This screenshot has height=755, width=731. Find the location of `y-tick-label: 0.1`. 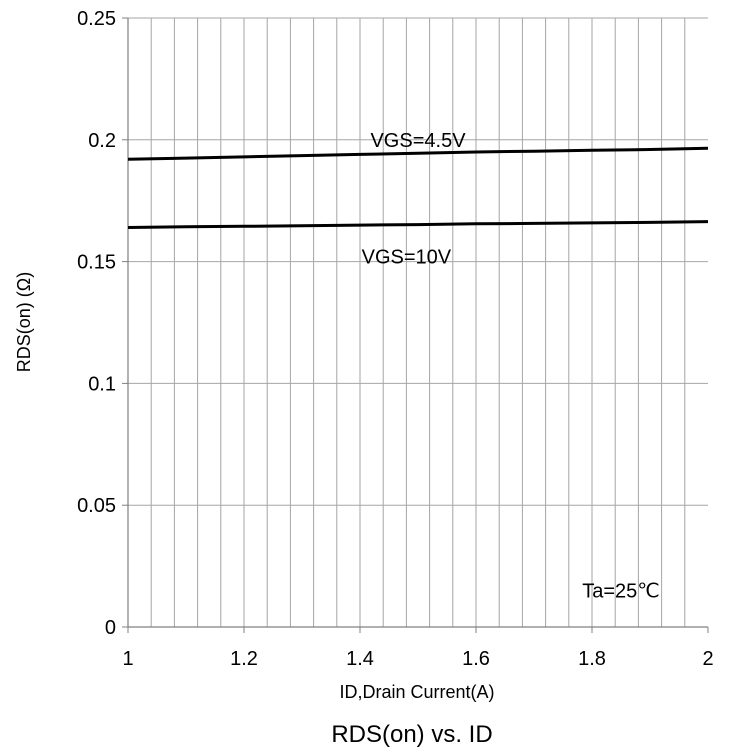

y-tick-label: 0.1 is located at coordinates (102, 384).